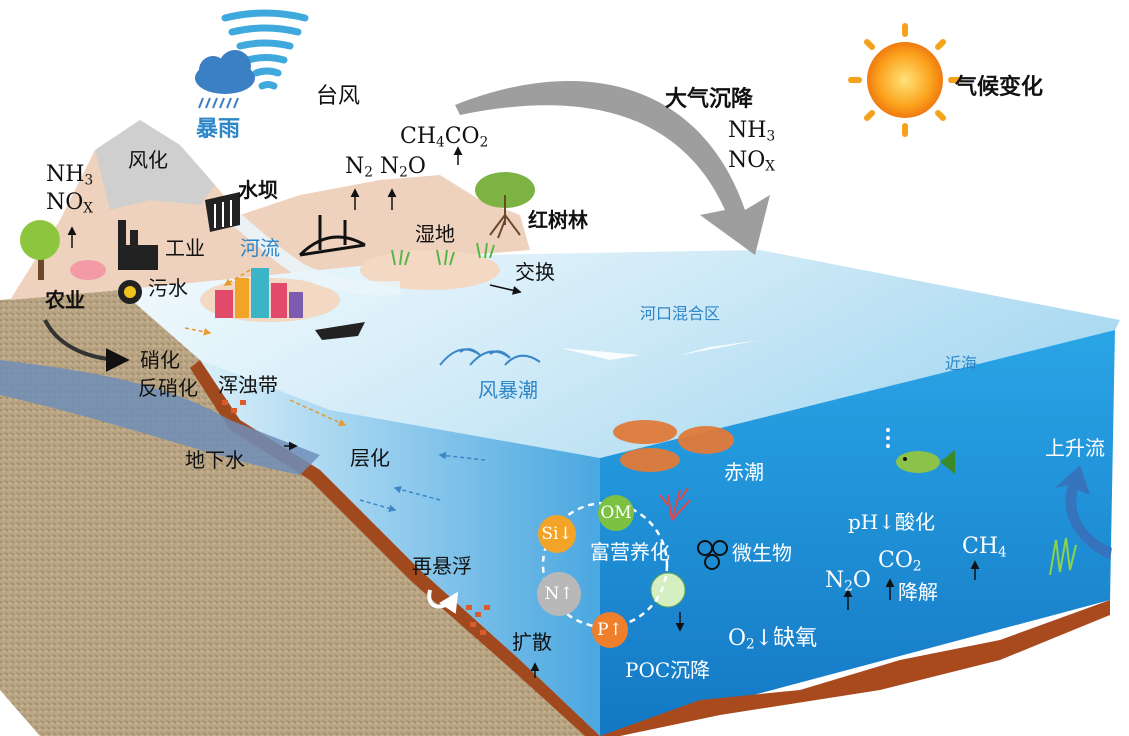 The width and height of the screenshot is (1129, 736). Describe the element at coordinates (148, 160) in the screenshot. I see `label-weathering: 风化` at that location.